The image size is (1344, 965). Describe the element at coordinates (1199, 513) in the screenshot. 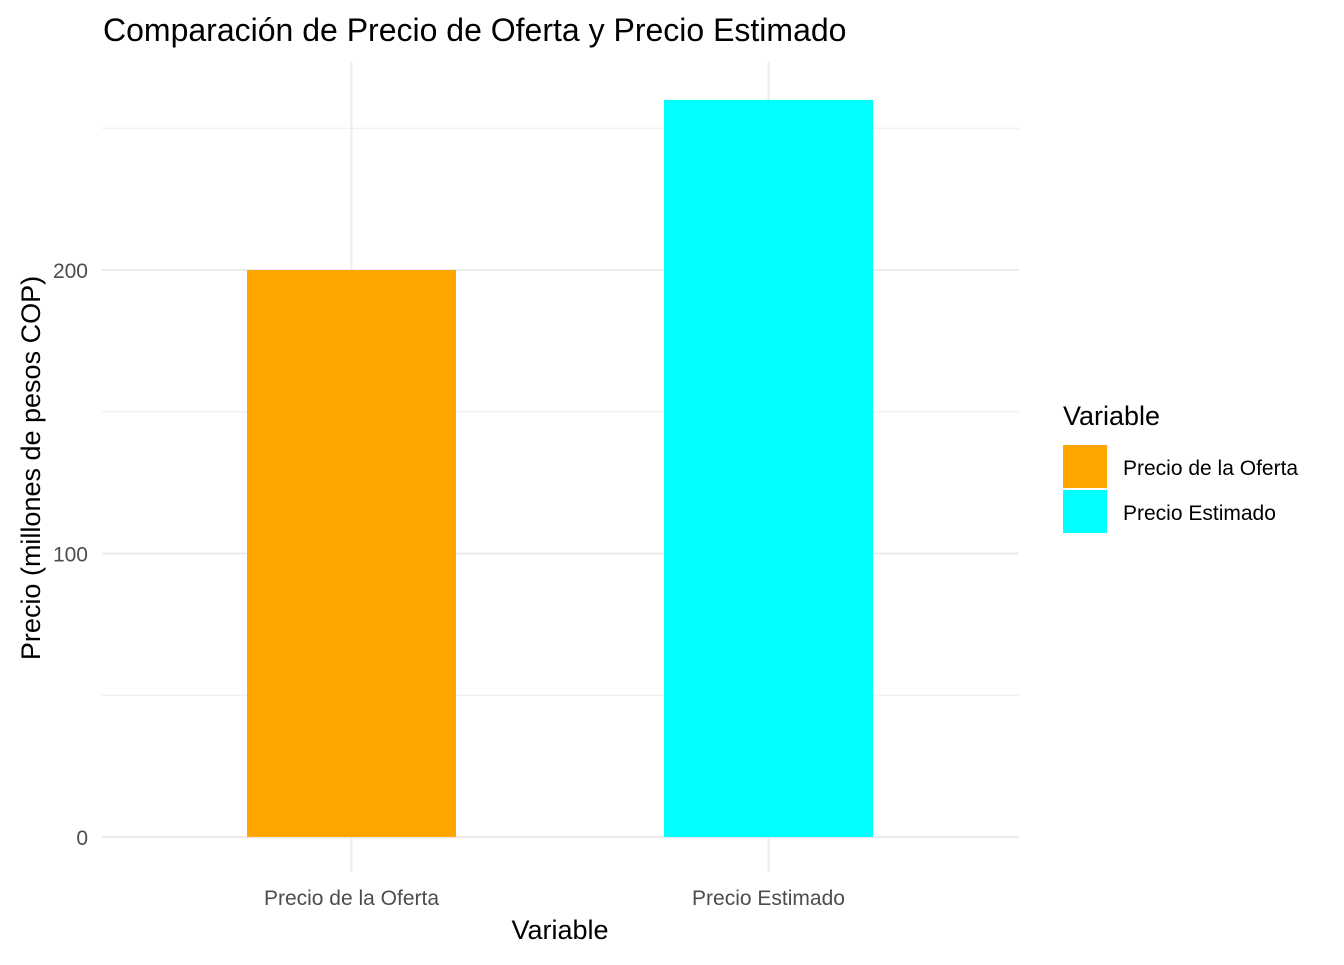

I see `legend-item-label: Precio Estimado` at that location.